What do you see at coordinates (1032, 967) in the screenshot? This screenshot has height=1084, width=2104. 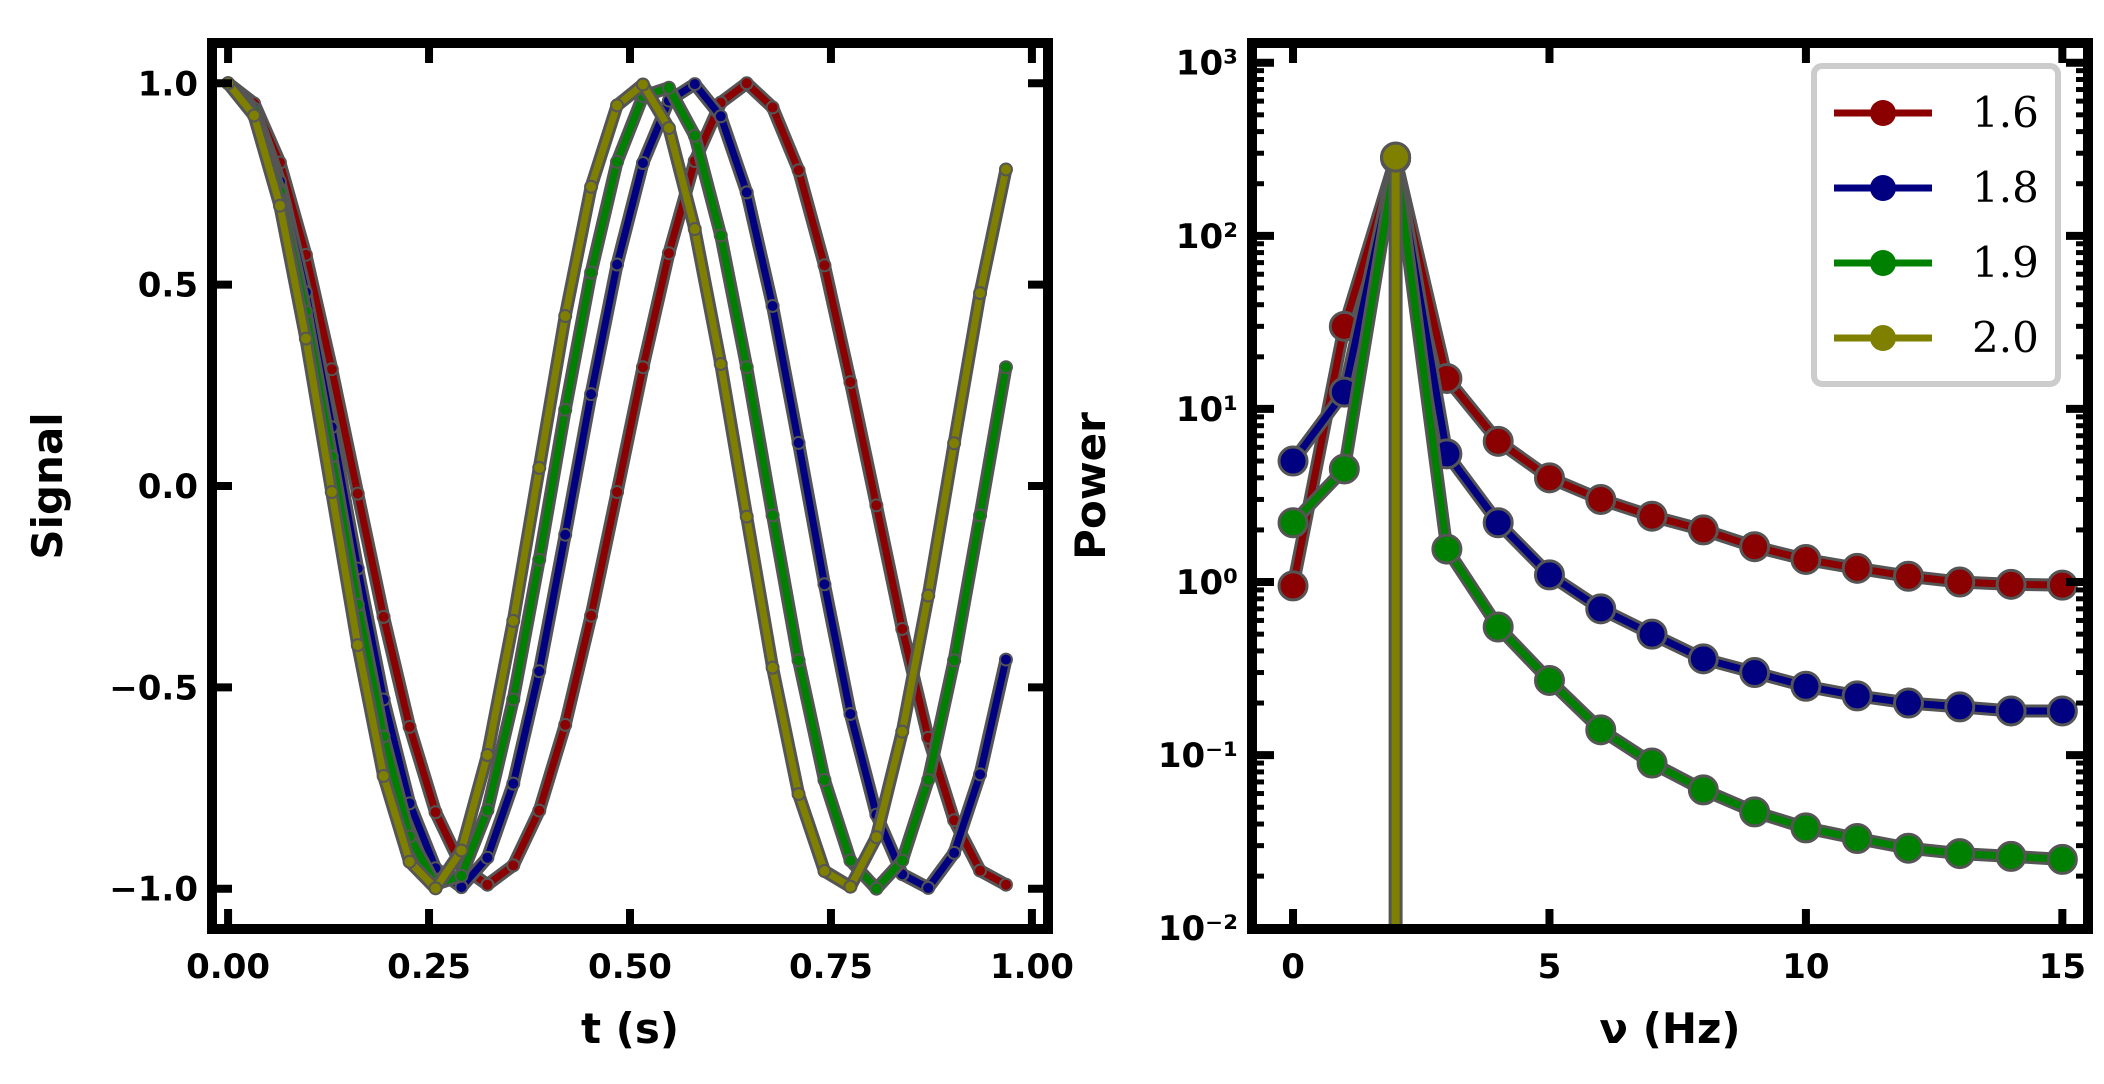 I see `signal-x-tick-label: 1.00` at bounding box center [1032, 967].